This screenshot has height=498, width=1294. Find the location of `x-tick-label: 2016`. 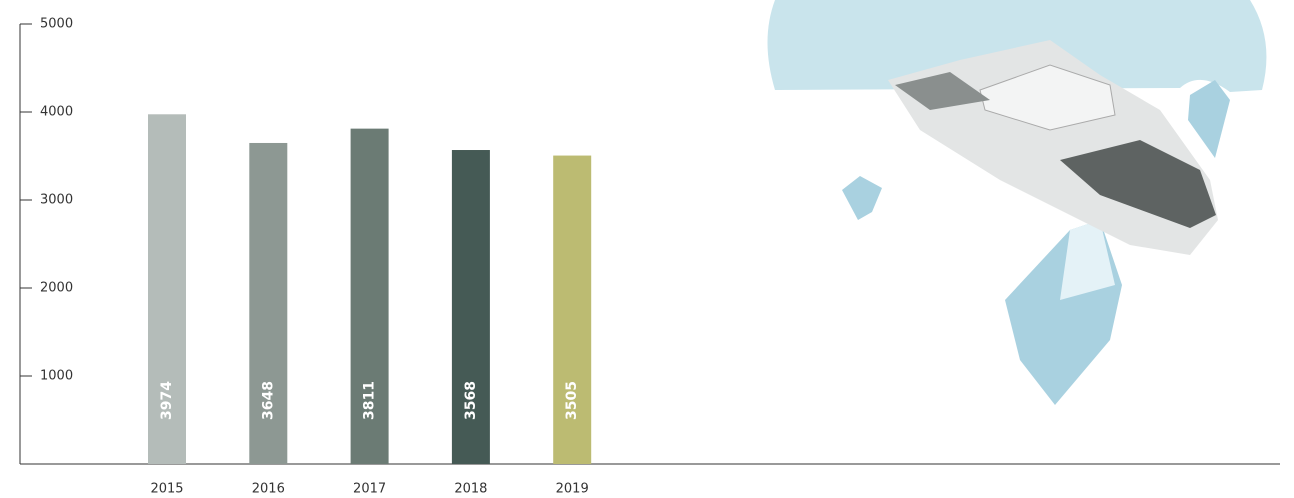

x-tick-label: 2016 is located at coordinates (268, 489).